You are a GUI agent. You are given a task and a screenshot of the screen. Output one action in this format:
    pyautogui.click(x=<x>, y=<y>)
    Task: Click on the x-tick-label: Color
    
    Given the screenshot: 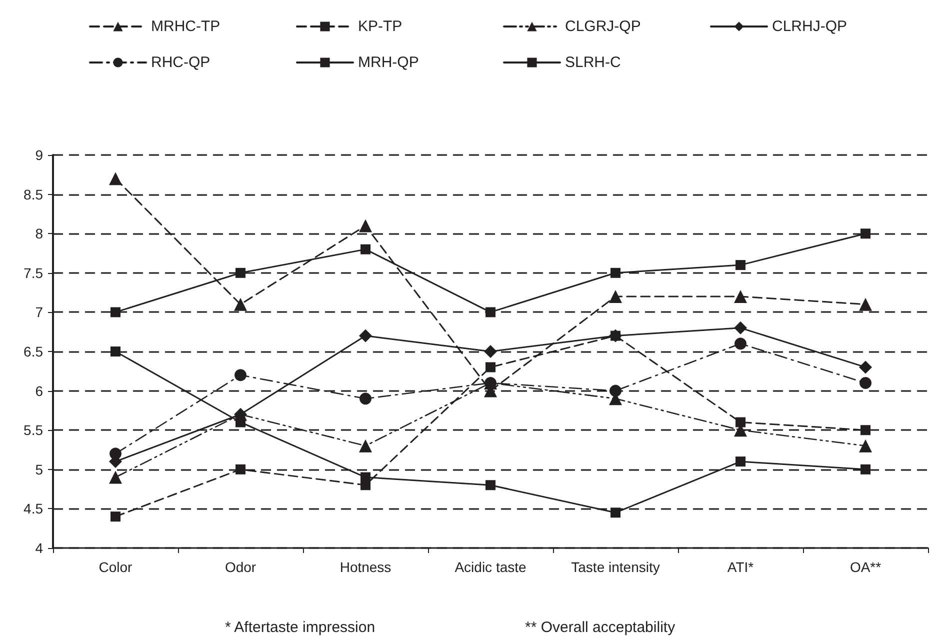 What is the action you would take?
    pyautogui.click(x=115, y=567)
    